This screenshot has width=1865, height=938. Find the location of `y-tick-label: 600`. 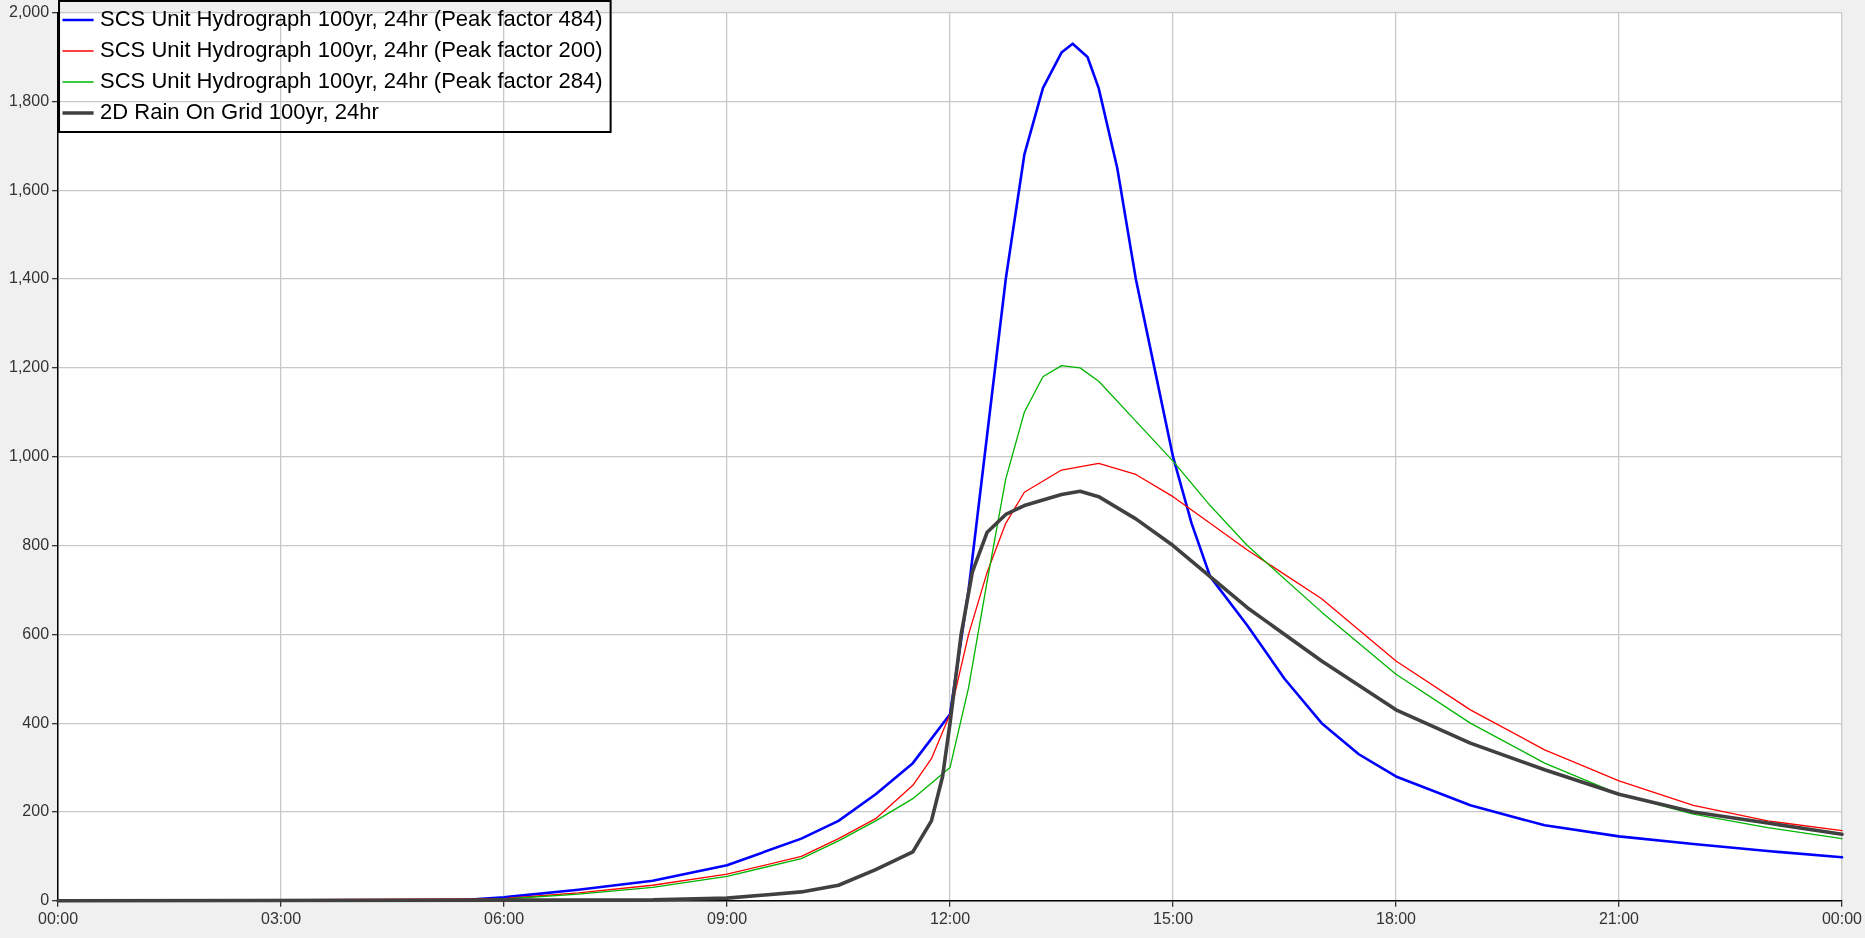

y-tick-label: 600 is located at coordinates (36, 633).